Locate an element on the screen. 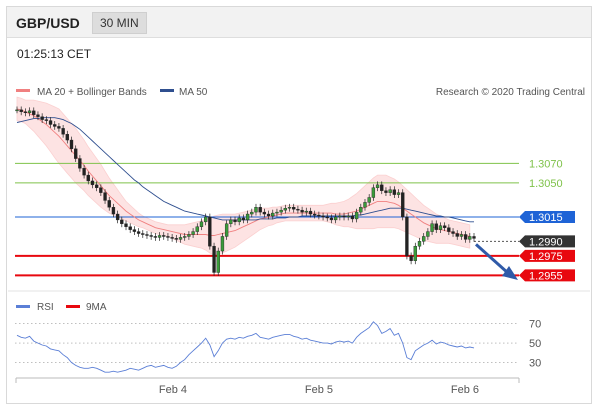 The width and height of the screenshot is (596, 410). timeframe-button: 30 MIN is located at coordinates (119, 23).